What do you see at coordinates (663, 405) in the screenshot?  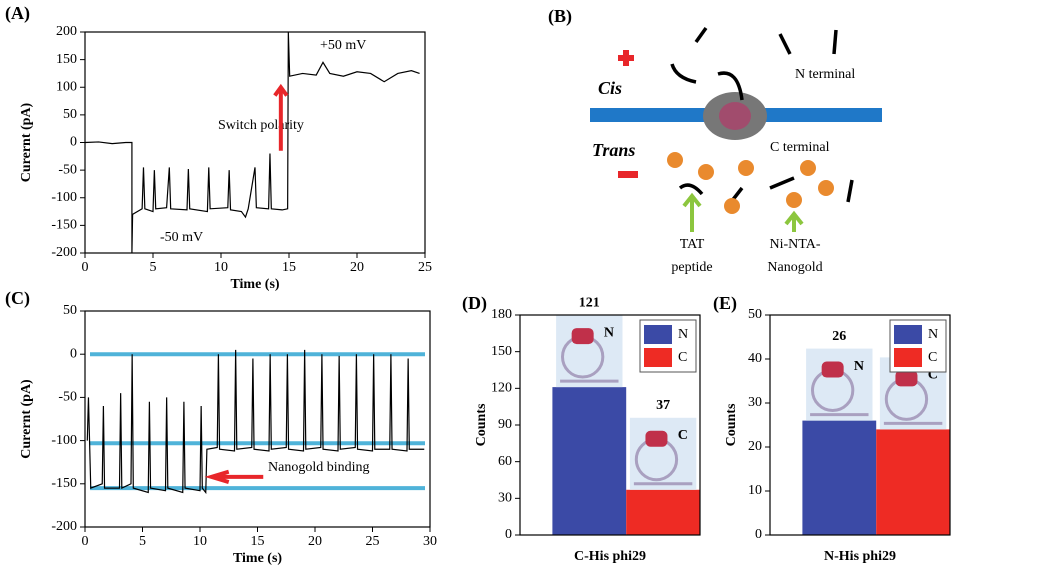 I see `value-label: 37` at bounding box center [663, 405].